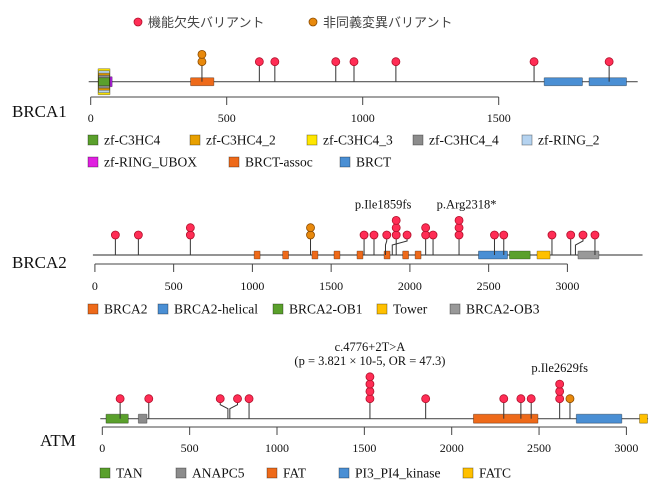  Describe the element at coordinates (374, 162) in the screenshot. I see `legend-label: BRCT` at that location.